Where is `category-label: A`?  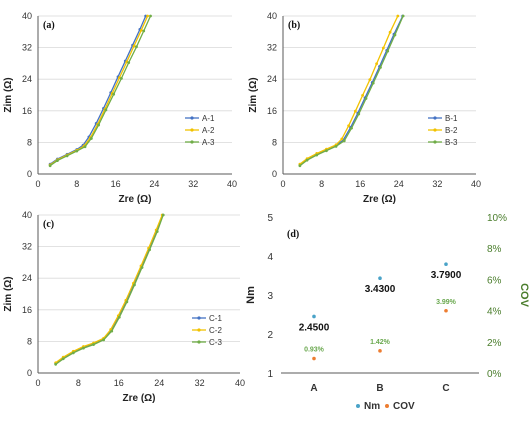 category-label: A is located at coordinates (313, 388).